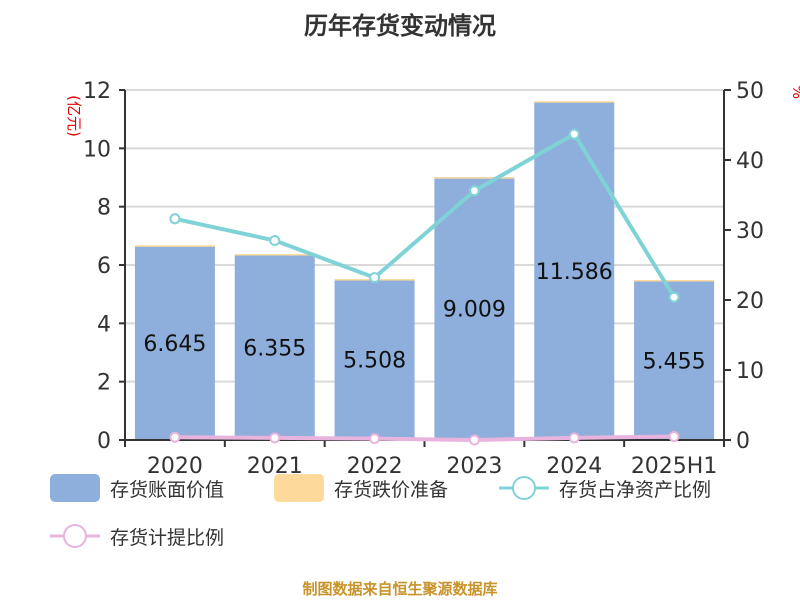  I want to click on svg-text: 40, so click(750, 161).